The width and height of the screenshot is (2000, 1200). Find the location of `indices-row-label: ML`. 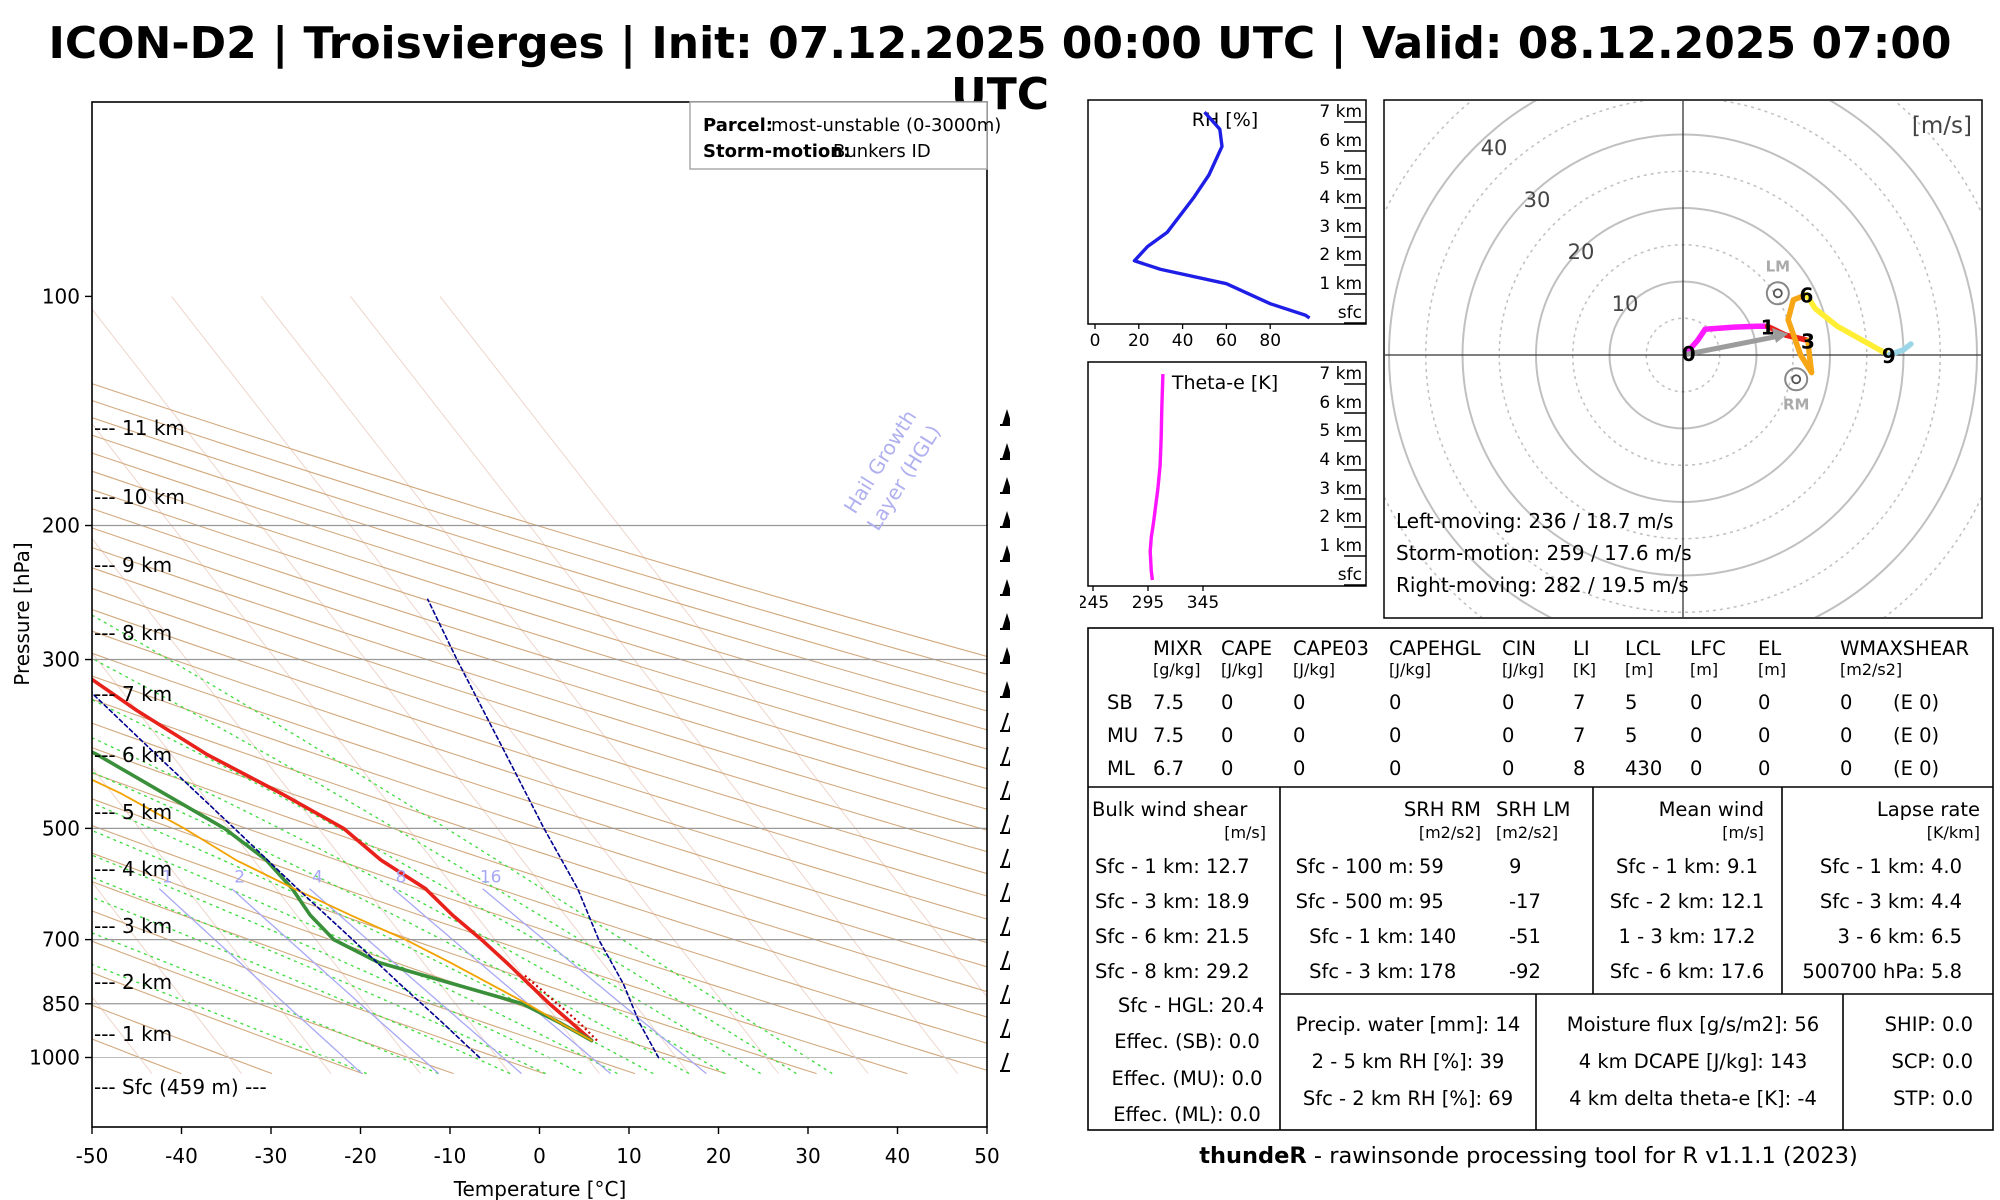

indices-row-label: ML is located at coordinates (1121, 768).